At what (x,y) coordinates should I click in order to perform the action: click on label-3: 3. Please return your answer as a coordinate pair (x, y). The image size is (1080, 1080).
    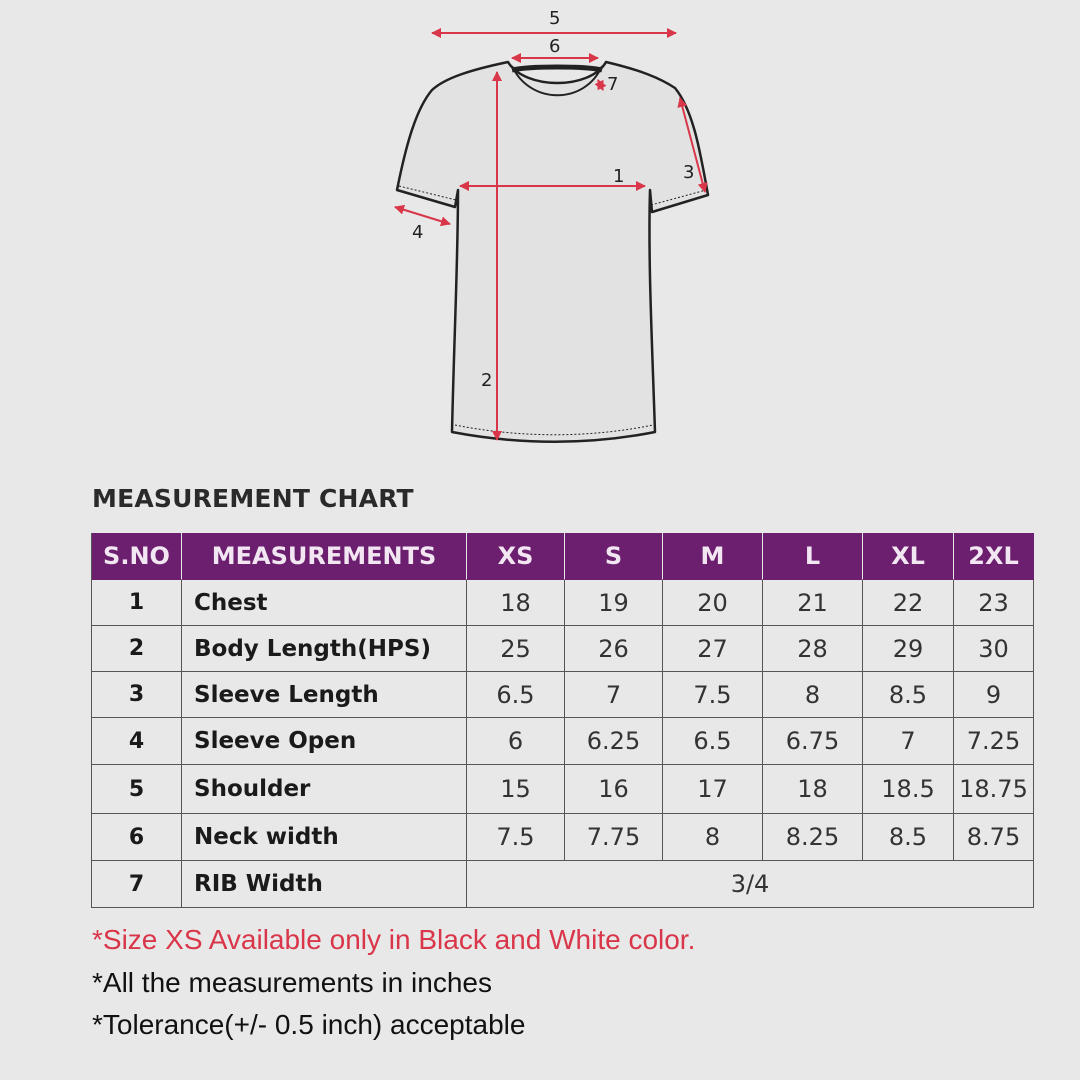
    Looking at the image, I should click on (688, 172).